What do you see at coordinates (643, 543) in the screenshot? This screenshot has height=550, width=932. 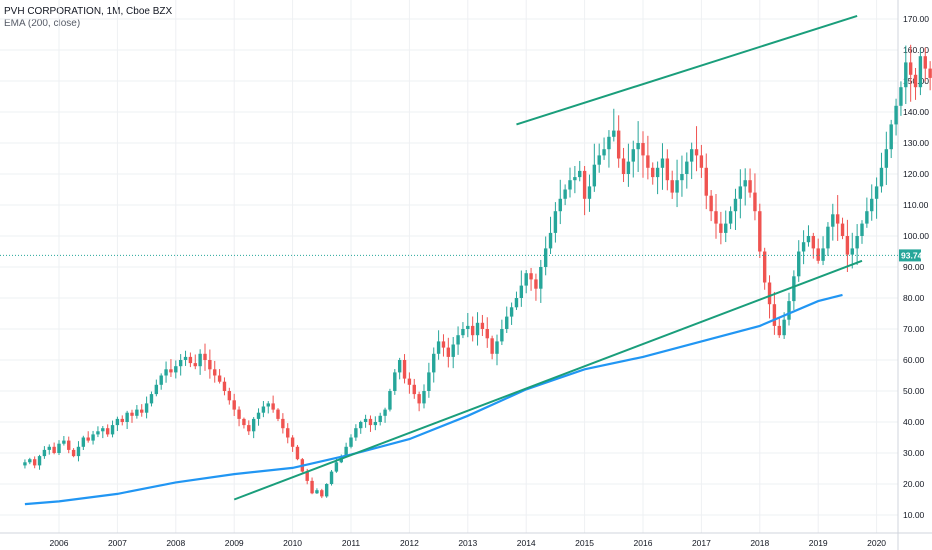 I see `x-tick-label: 2016` at bounding box center [643, 543].